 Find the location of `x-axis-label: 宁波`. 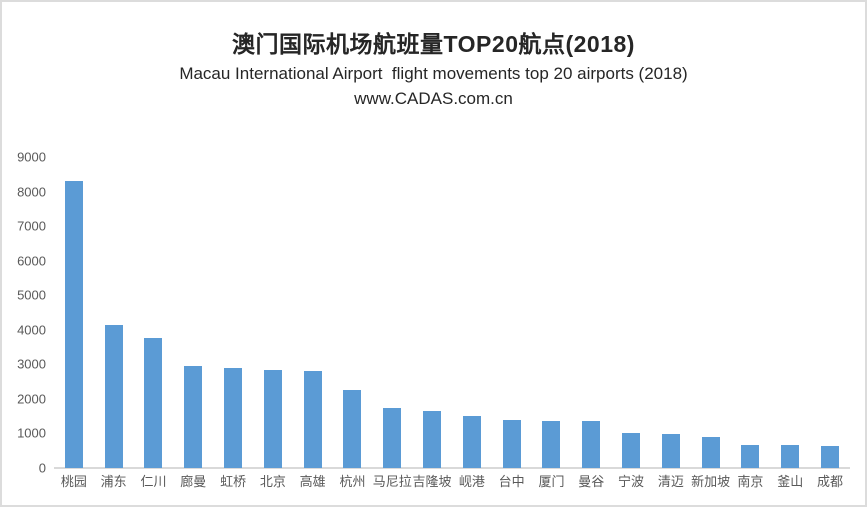

x-axis-label: 宁波 is located at coordinates (631, 481).